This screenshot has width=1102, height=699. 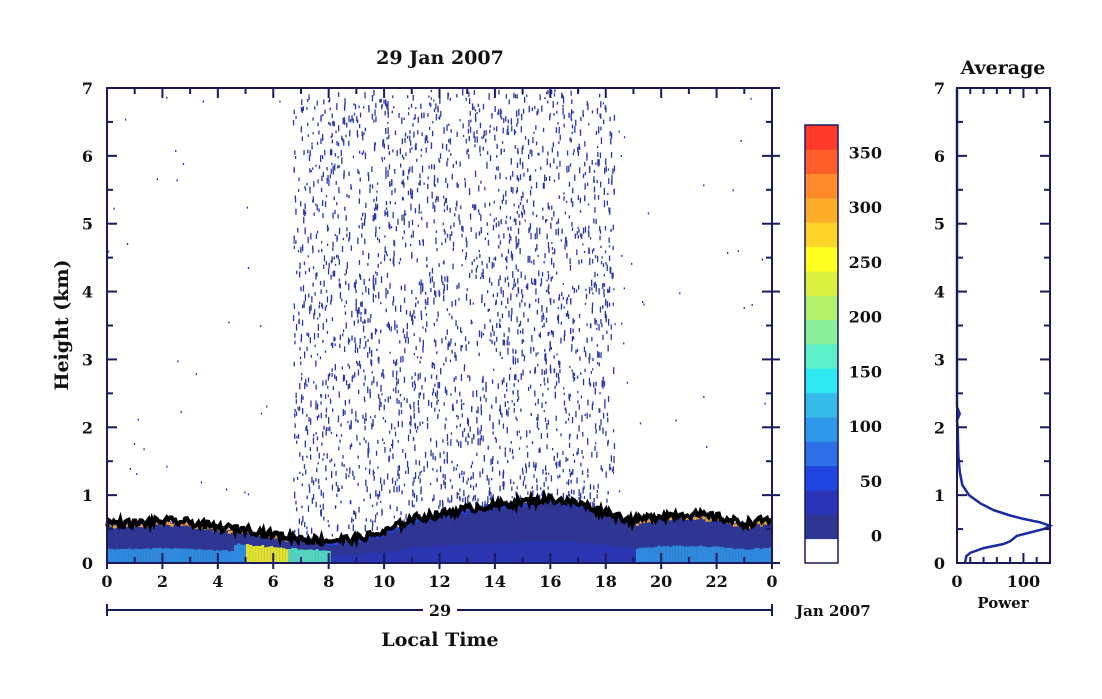 I want to click on y-tick-label: 4, so click(x=87, y=292).